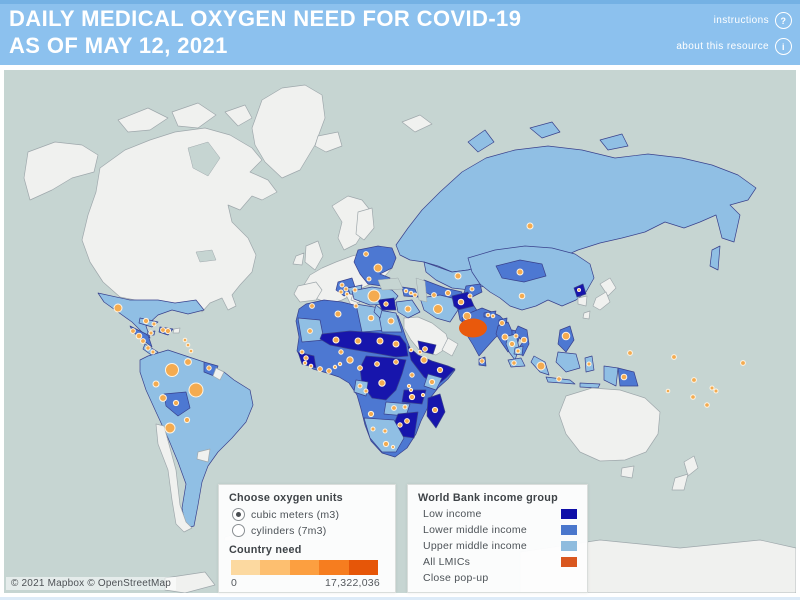 The image size is (800, 600). What do you see at coordinates (500, 578) in the screenshot?
I see `close-popup-button: Close pop-up` at bounding box center [500, 578].